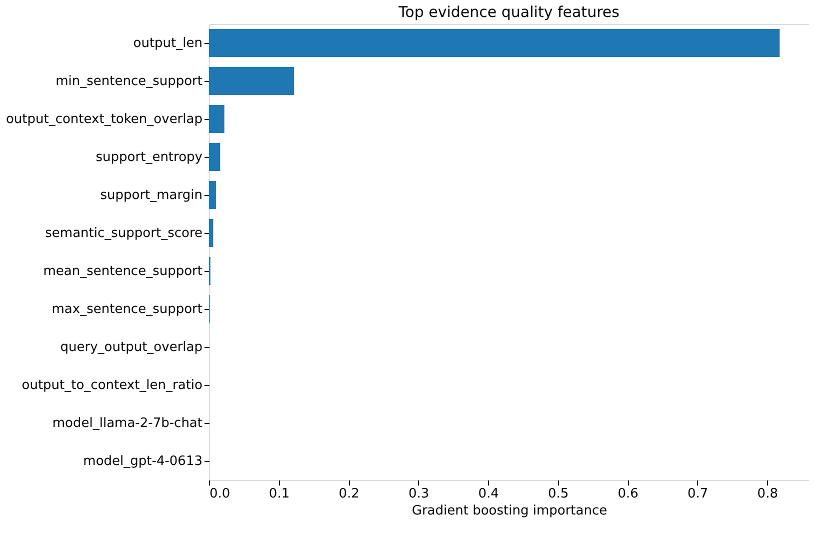 The height and width of the screenshot is (546, 827). Describe the element at coordinates (104, 119) in the screenshot. I see `y-tick-label: output_context_token_overlap` at that location.